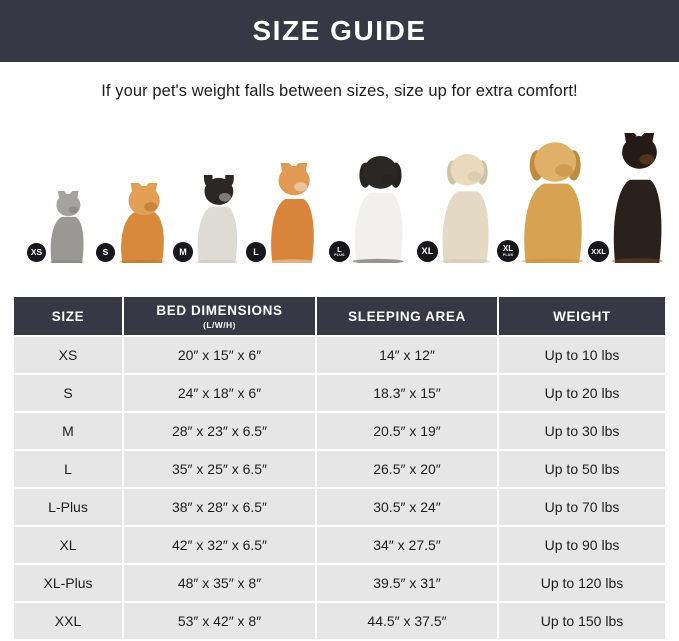 The image size is (679, 641). I want to click on pet-photo-xxl, so click(636, 193).